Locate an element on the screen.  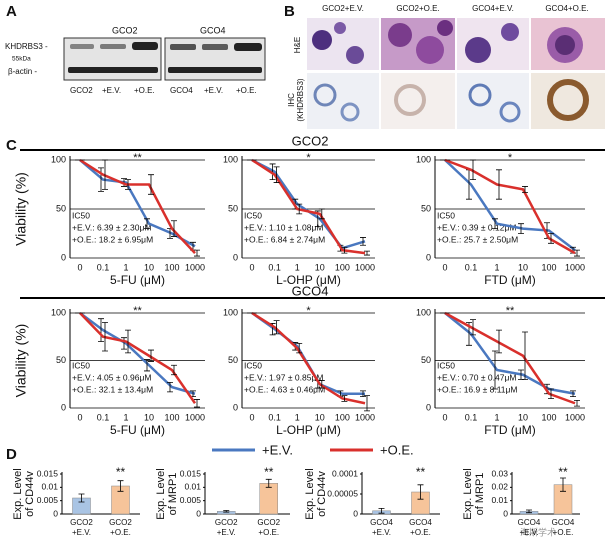
column-label: GCO4+O.E. is located at coordinates (566, 8).